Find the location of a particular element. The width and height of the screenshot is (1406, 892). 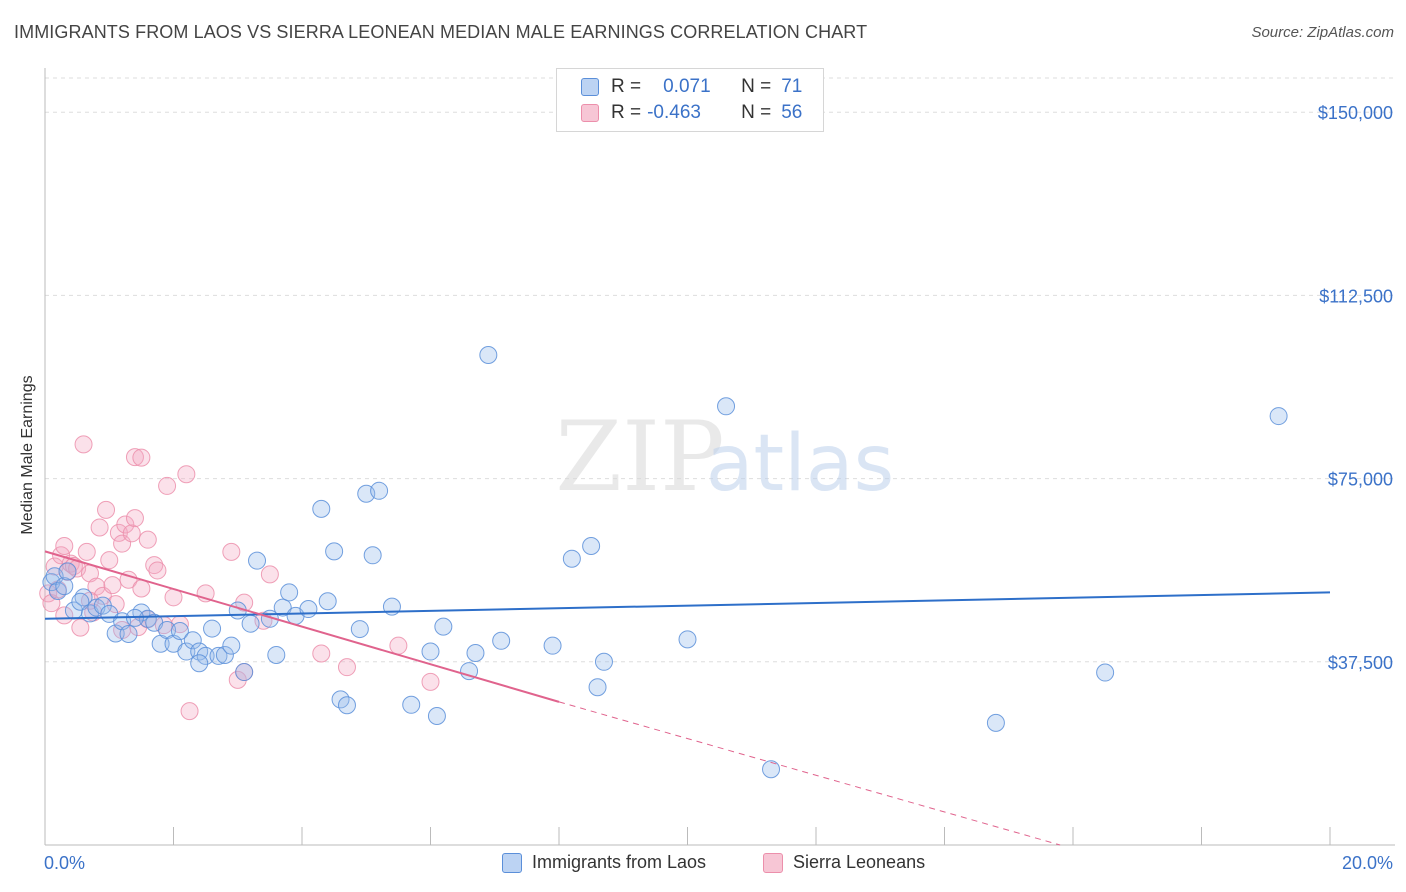

trend-line-sierra-leonean is located at coordinates (302, 626).